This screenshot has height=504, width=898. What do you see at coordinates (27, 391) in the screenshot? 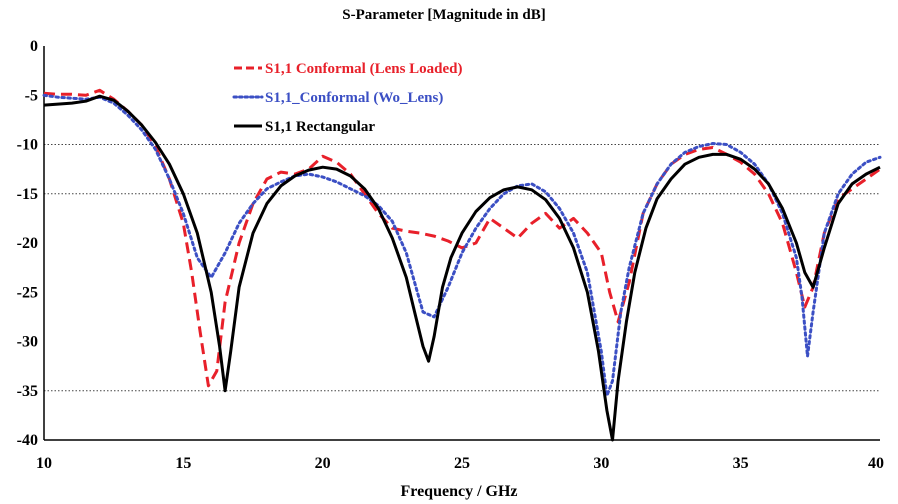
I see `y-tick-label: -35` at bounding box center [27, 391].